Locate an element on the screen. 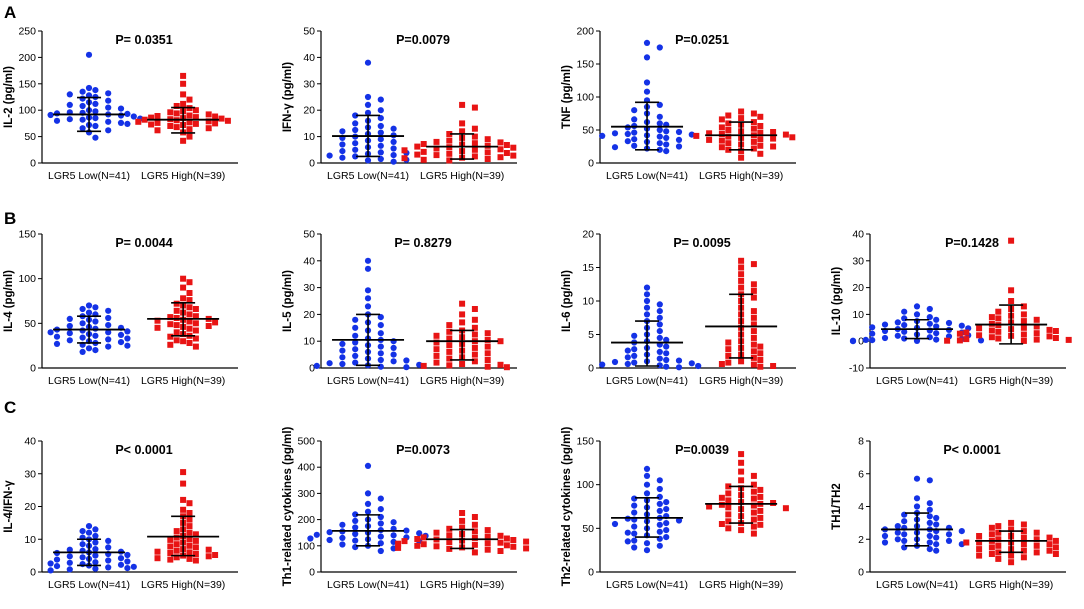 The width and height of the screenshot is (1084, 609). panel-letter-a: A is located at coordinates (10, 12).